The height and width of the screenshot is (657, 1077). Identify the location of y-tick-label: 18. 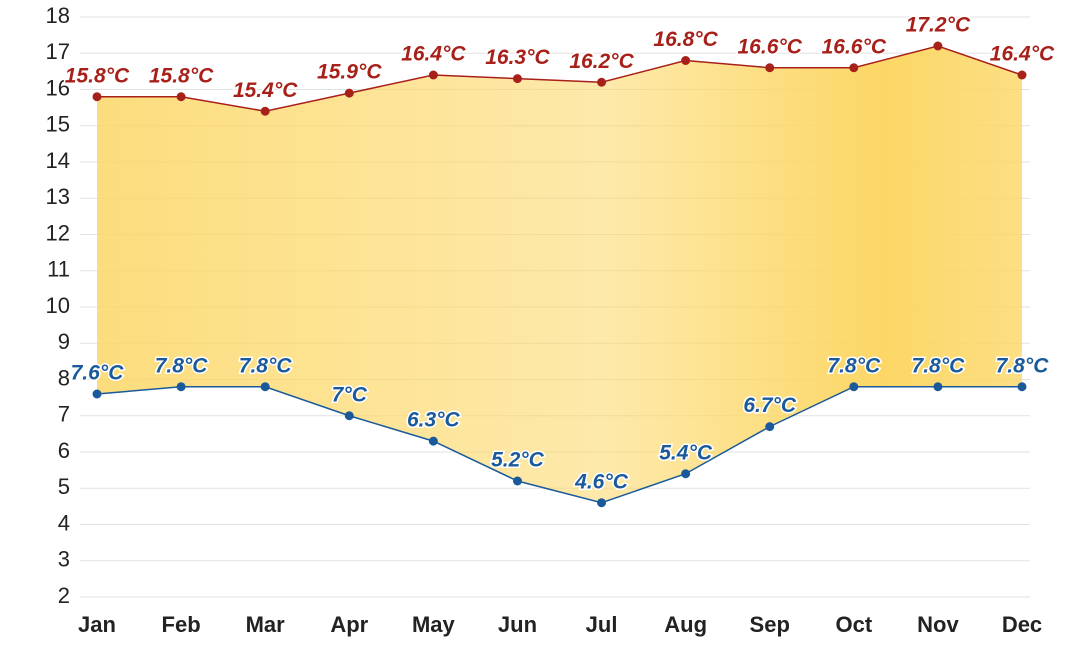
(58, 15).